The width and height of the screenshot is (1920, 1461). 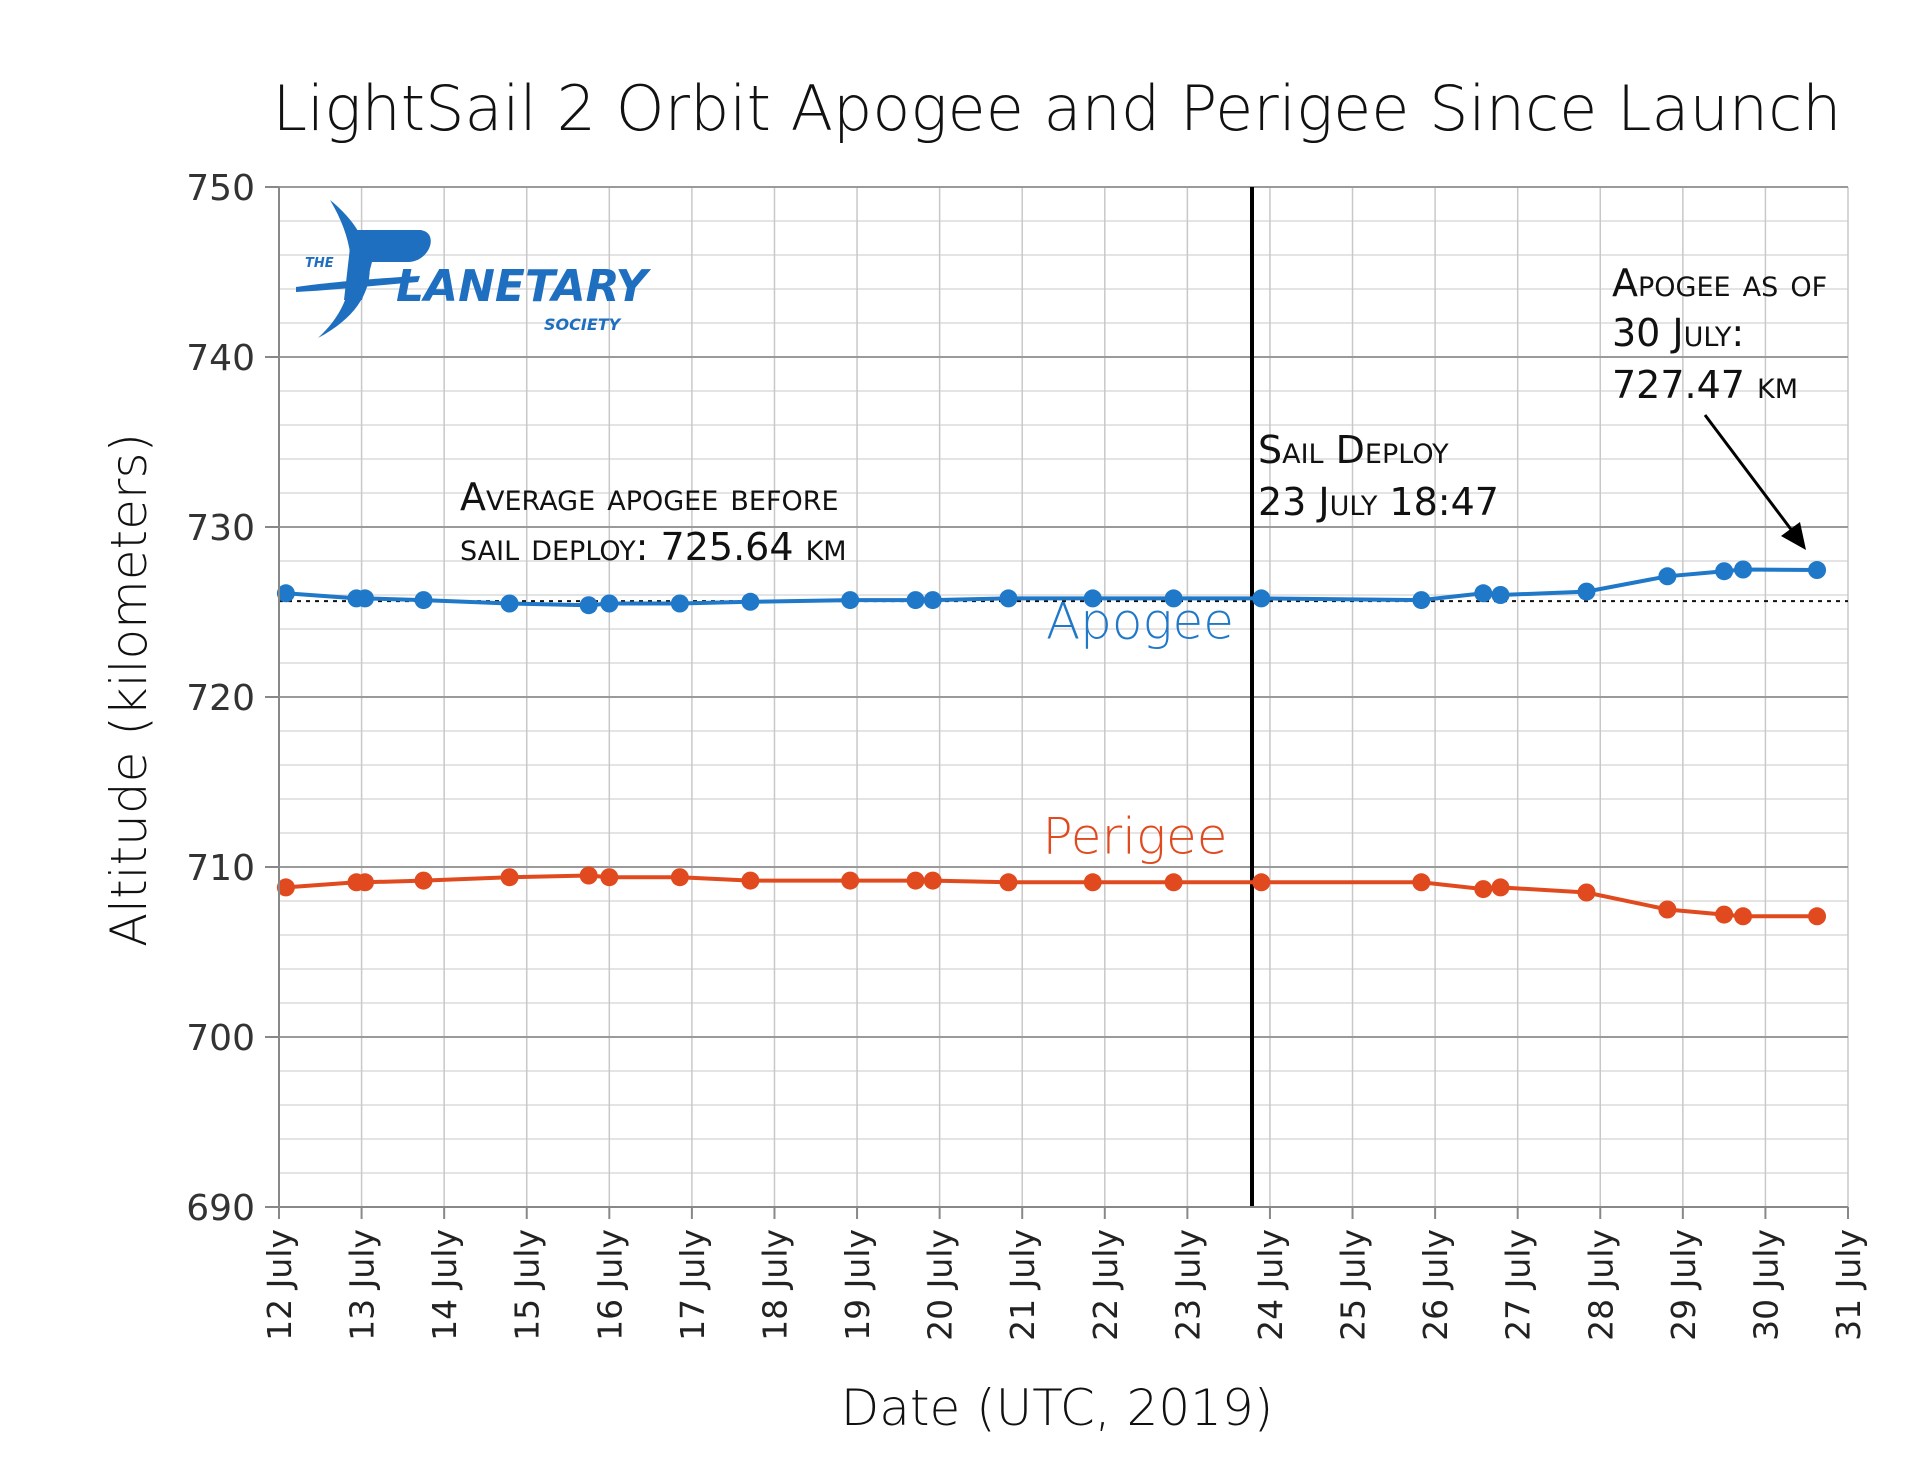 What do you see at coordinates (1678, 333) in the screenshot?
I see `annotation-latest-line2: 30 July:` at bounding box center [1678, 333].